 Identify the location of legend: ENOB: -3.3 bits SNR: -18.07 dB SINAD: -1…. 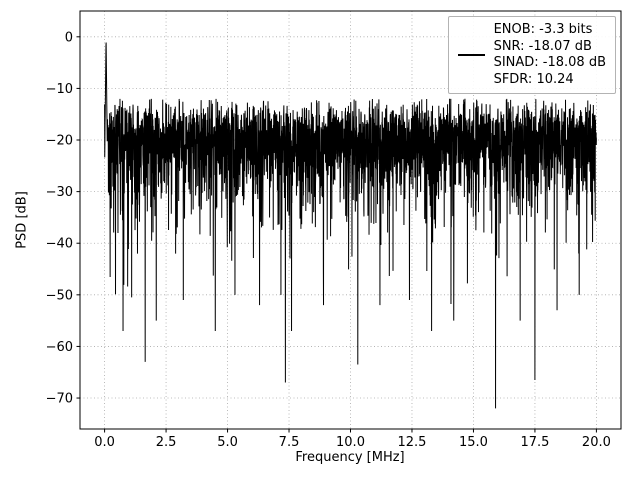
(531, 55).